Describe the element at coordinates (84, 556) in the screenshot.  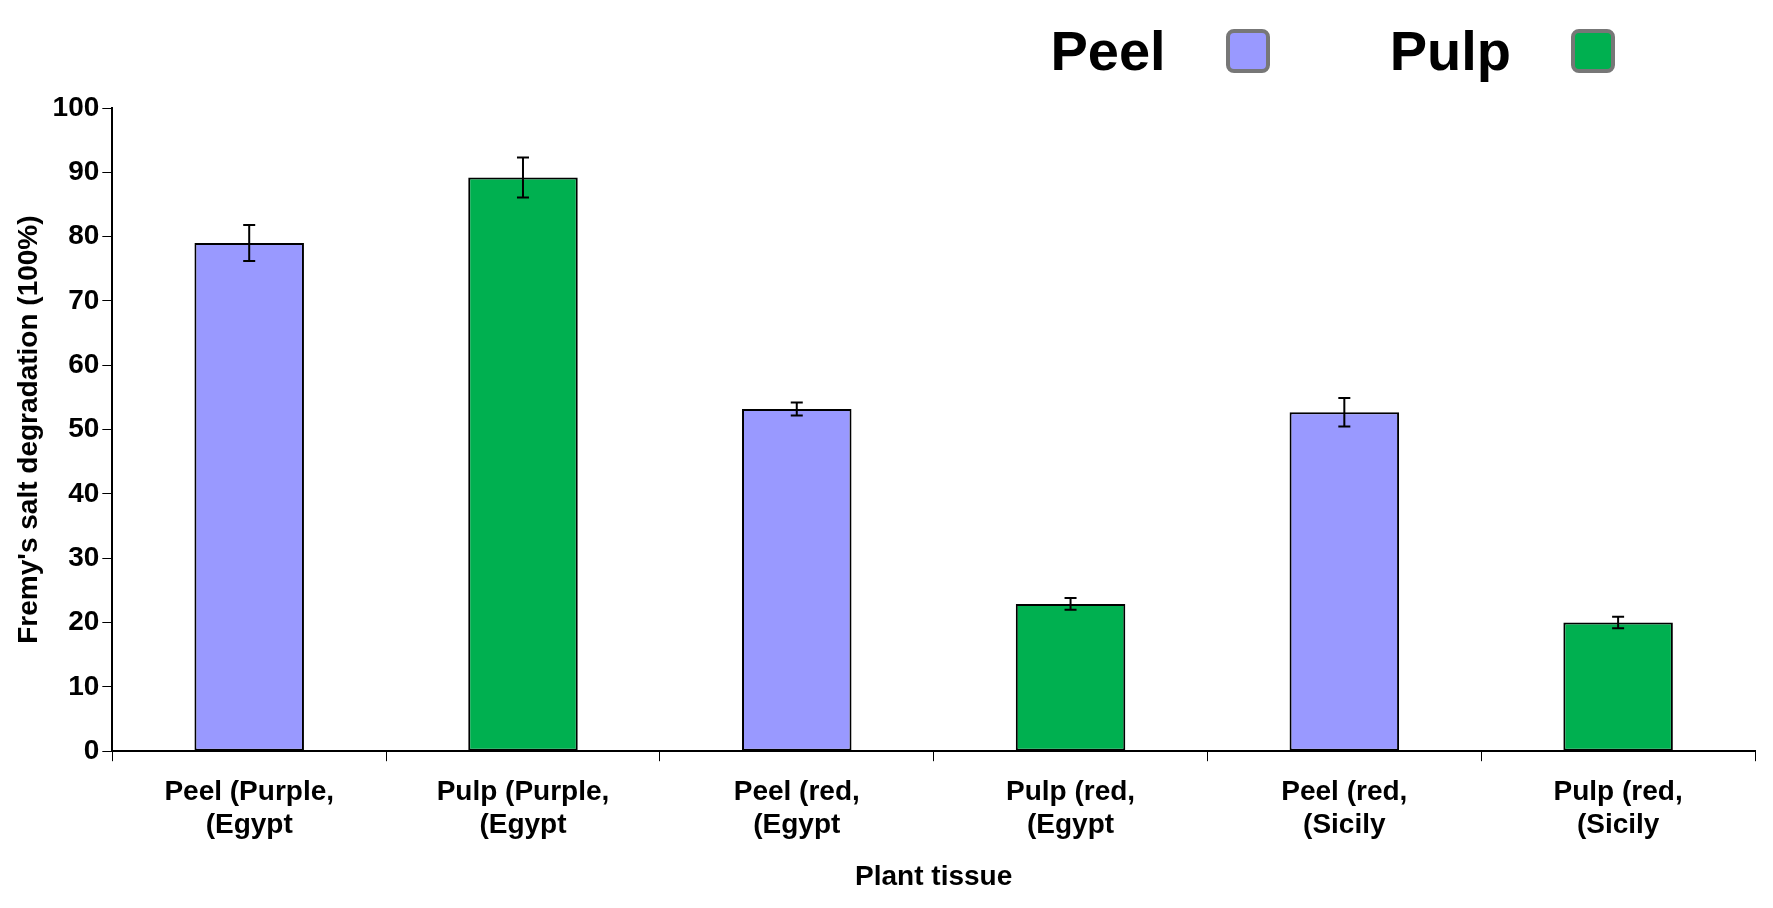
I see `y-tick-label: 30` at that location.